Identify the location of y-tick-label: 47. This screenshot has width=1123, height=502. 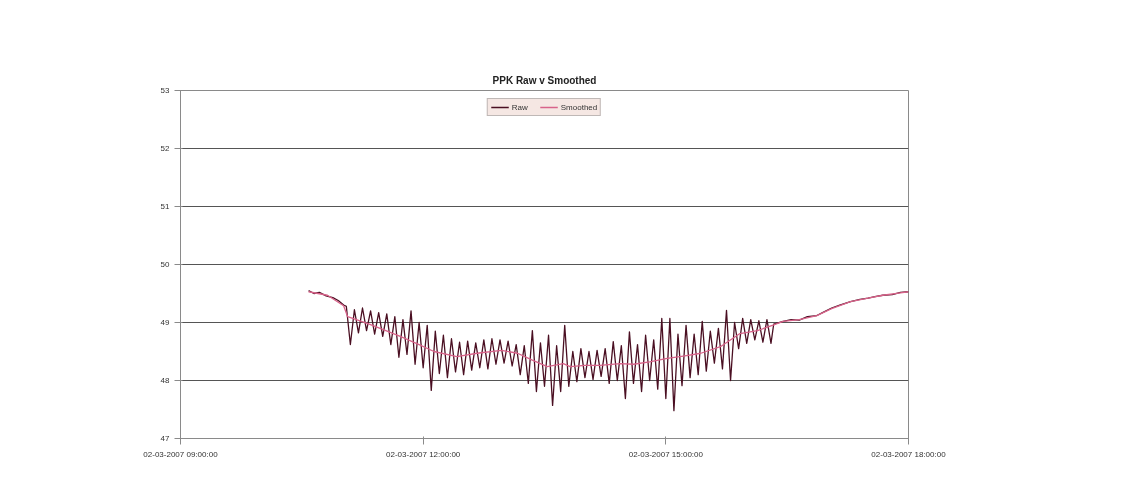
(165, 438).